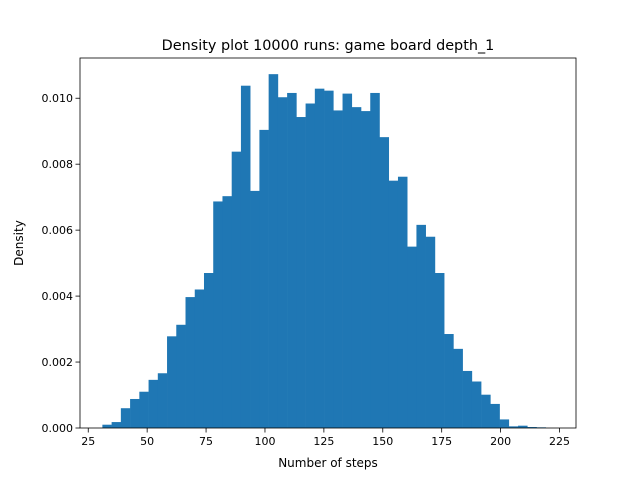  I want to click on x-tick-label: 75, so click(206, 441).